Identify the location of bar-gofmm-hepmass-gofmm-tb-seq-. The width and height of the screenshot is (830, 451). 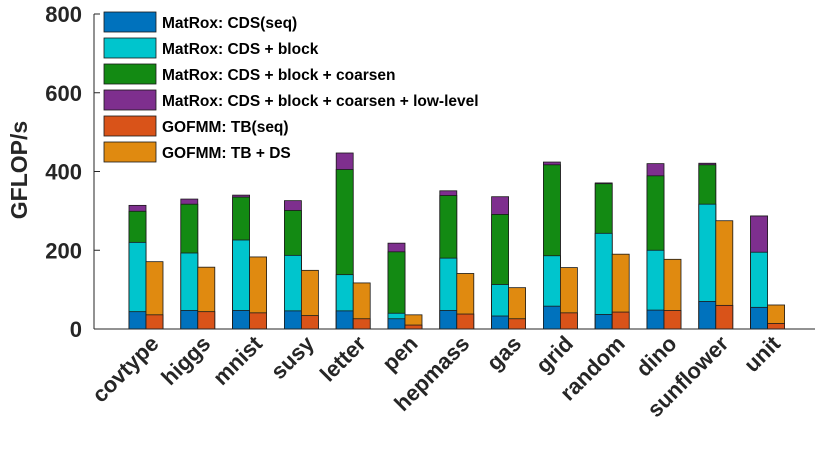
(465, 321).